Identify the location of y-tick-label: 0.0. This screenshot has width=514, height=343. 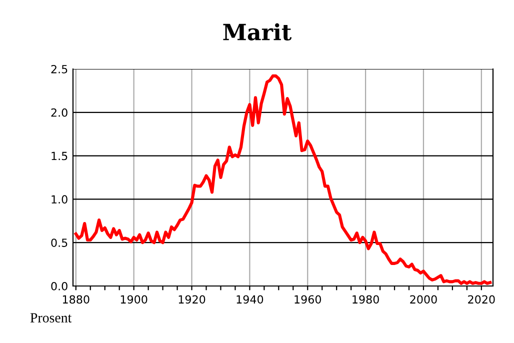
(59, 286).